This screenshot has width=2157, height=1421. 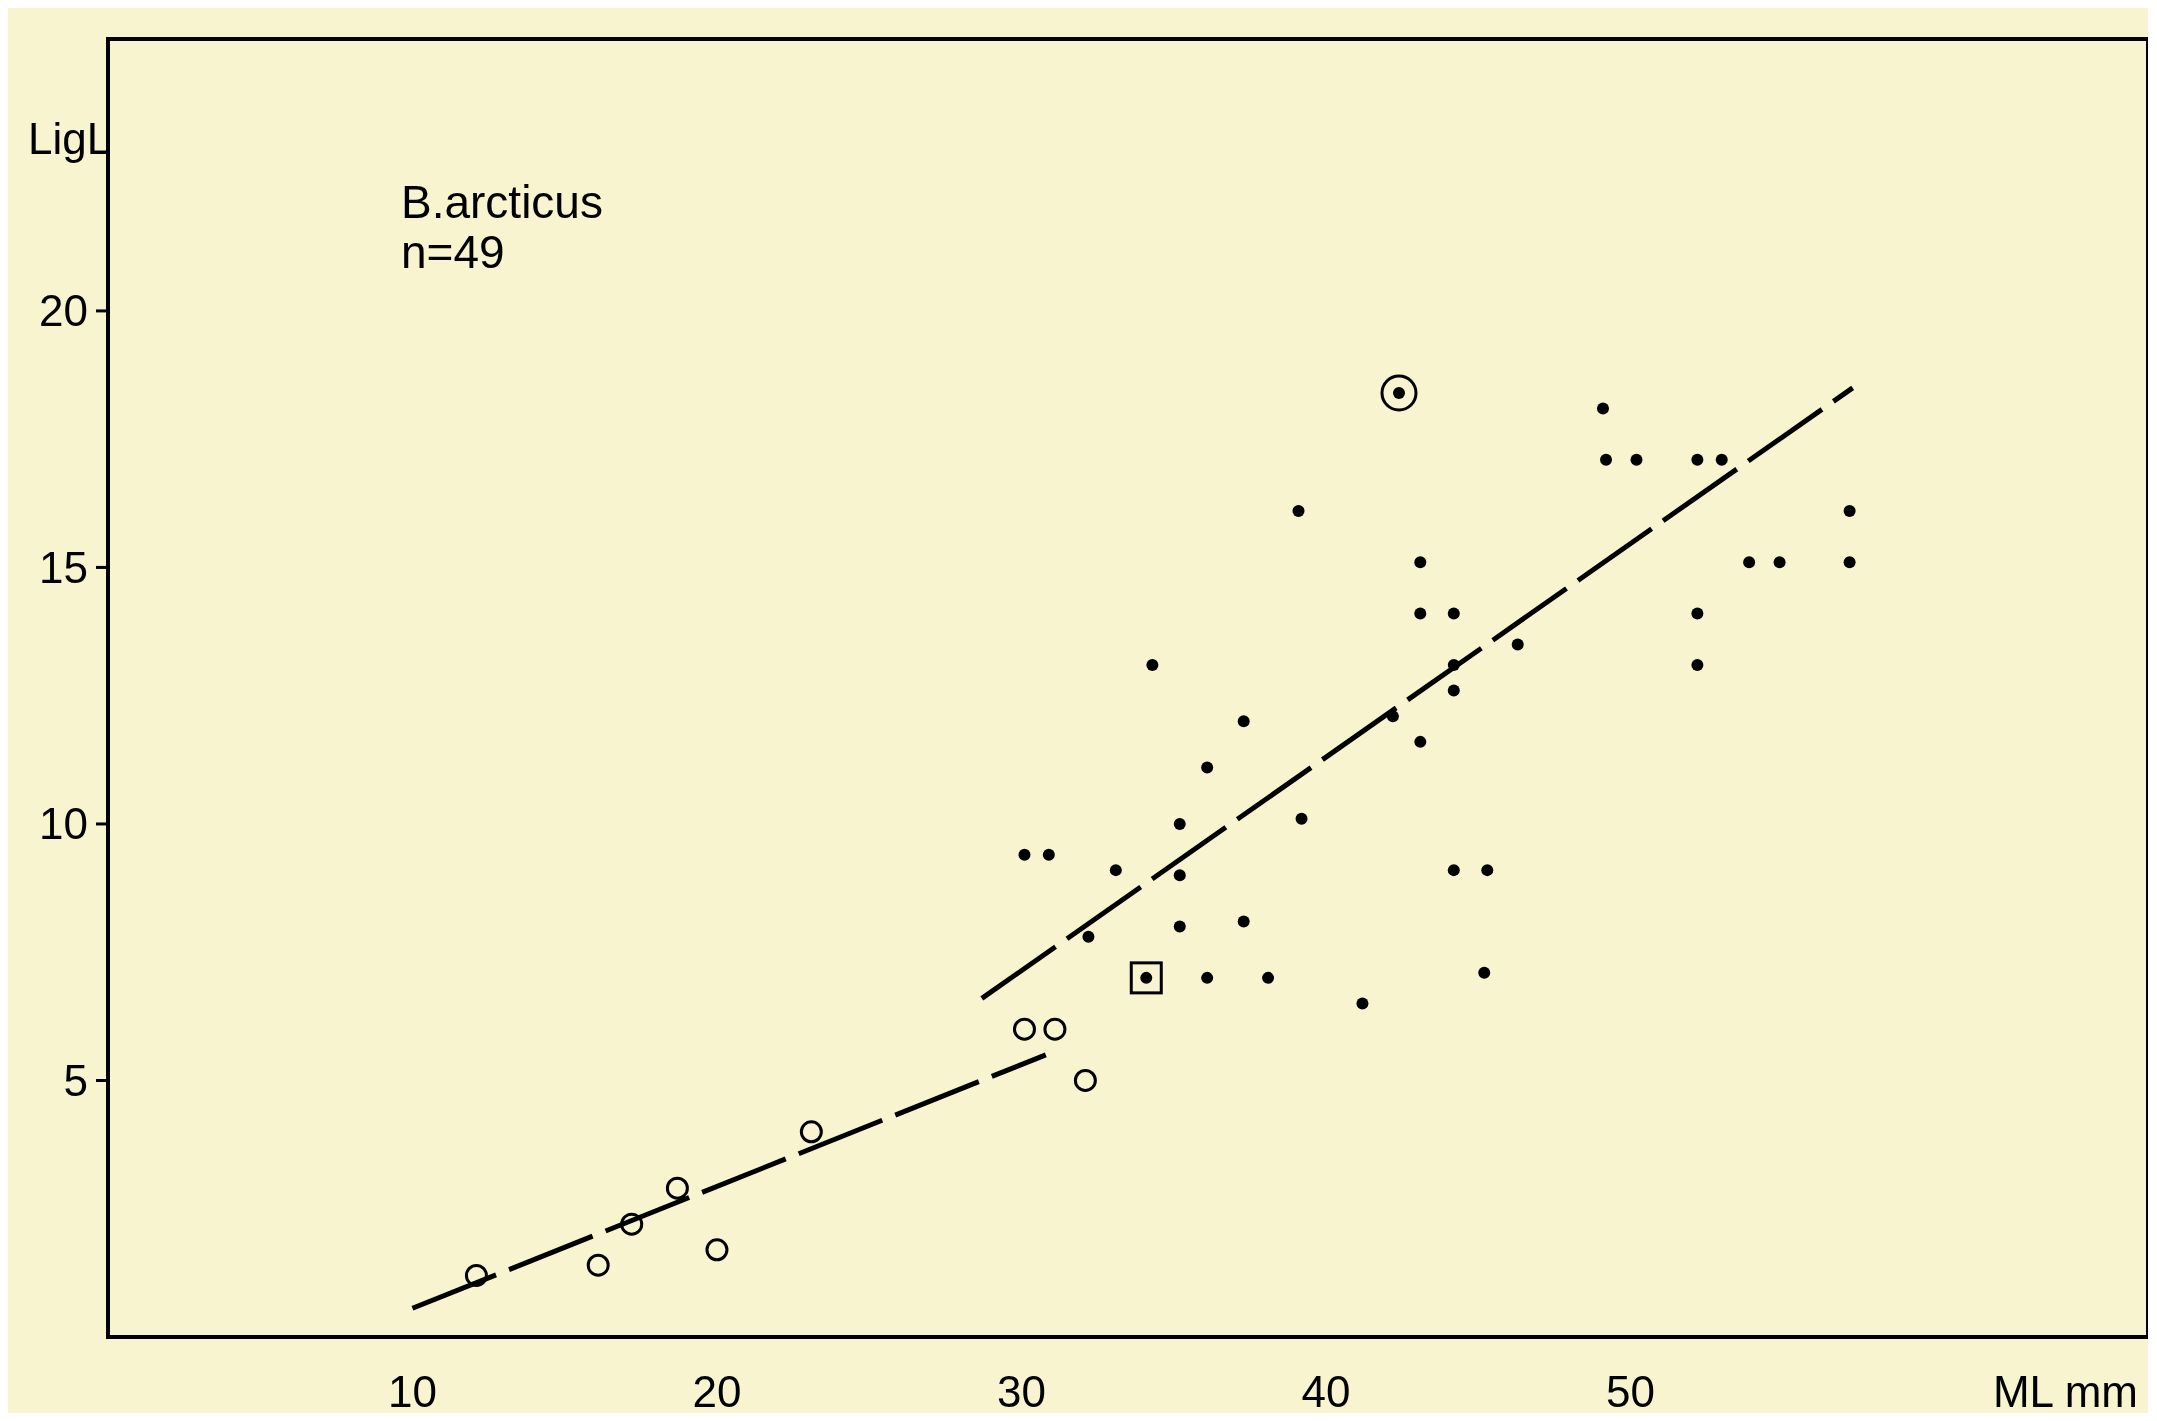 I want to click on x-tick-label: 30, so click(x=1021, y=1391).